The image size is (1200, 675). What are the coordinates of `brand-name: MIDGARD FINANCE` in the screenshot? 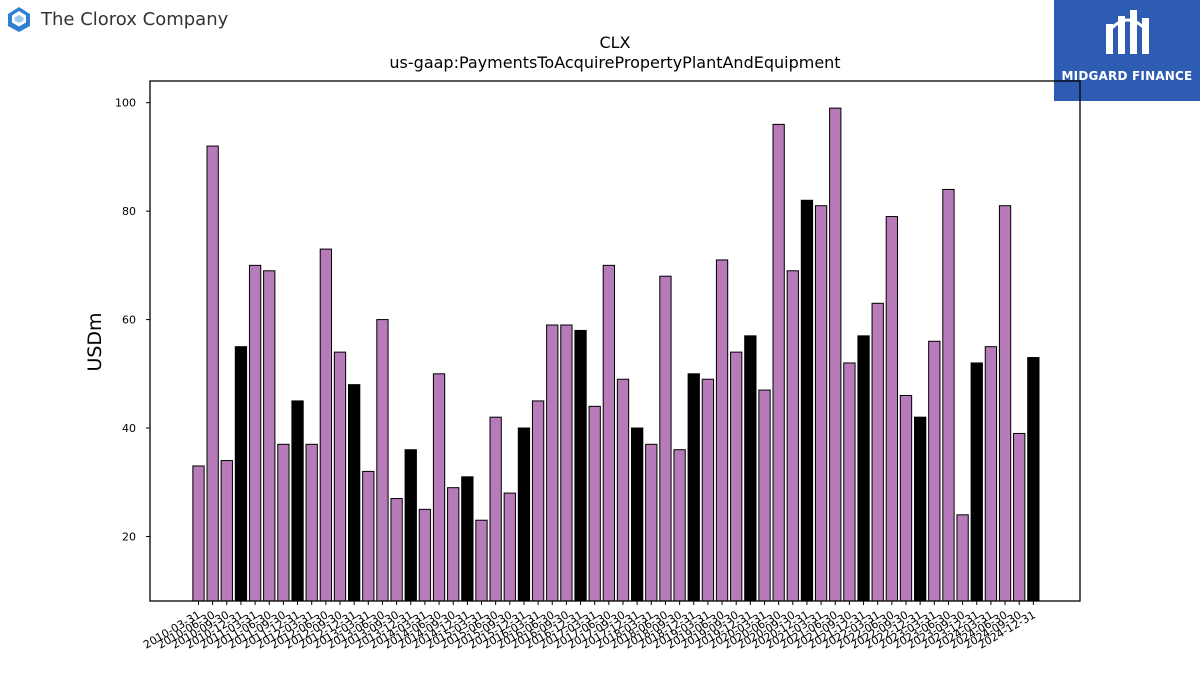 It's located at (1127, 76).